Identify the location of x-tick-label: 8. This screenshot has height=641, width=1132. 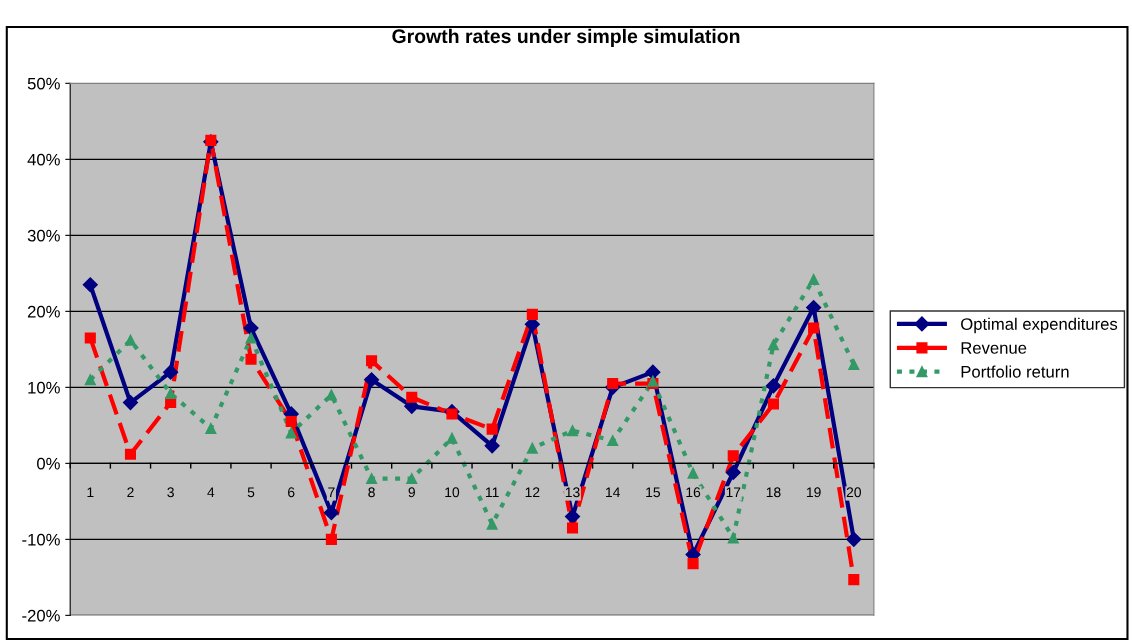
(371, 492).